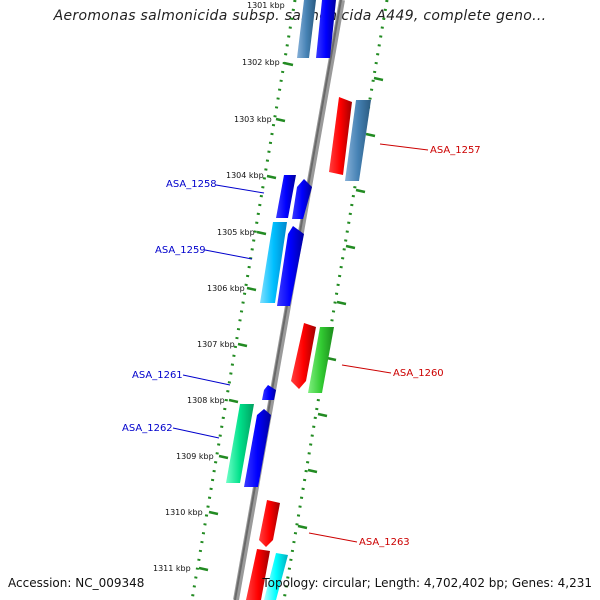 This screenshot has height=600, width=600. I want to click on tick-label: 1311 kbp, so click(172, 568).